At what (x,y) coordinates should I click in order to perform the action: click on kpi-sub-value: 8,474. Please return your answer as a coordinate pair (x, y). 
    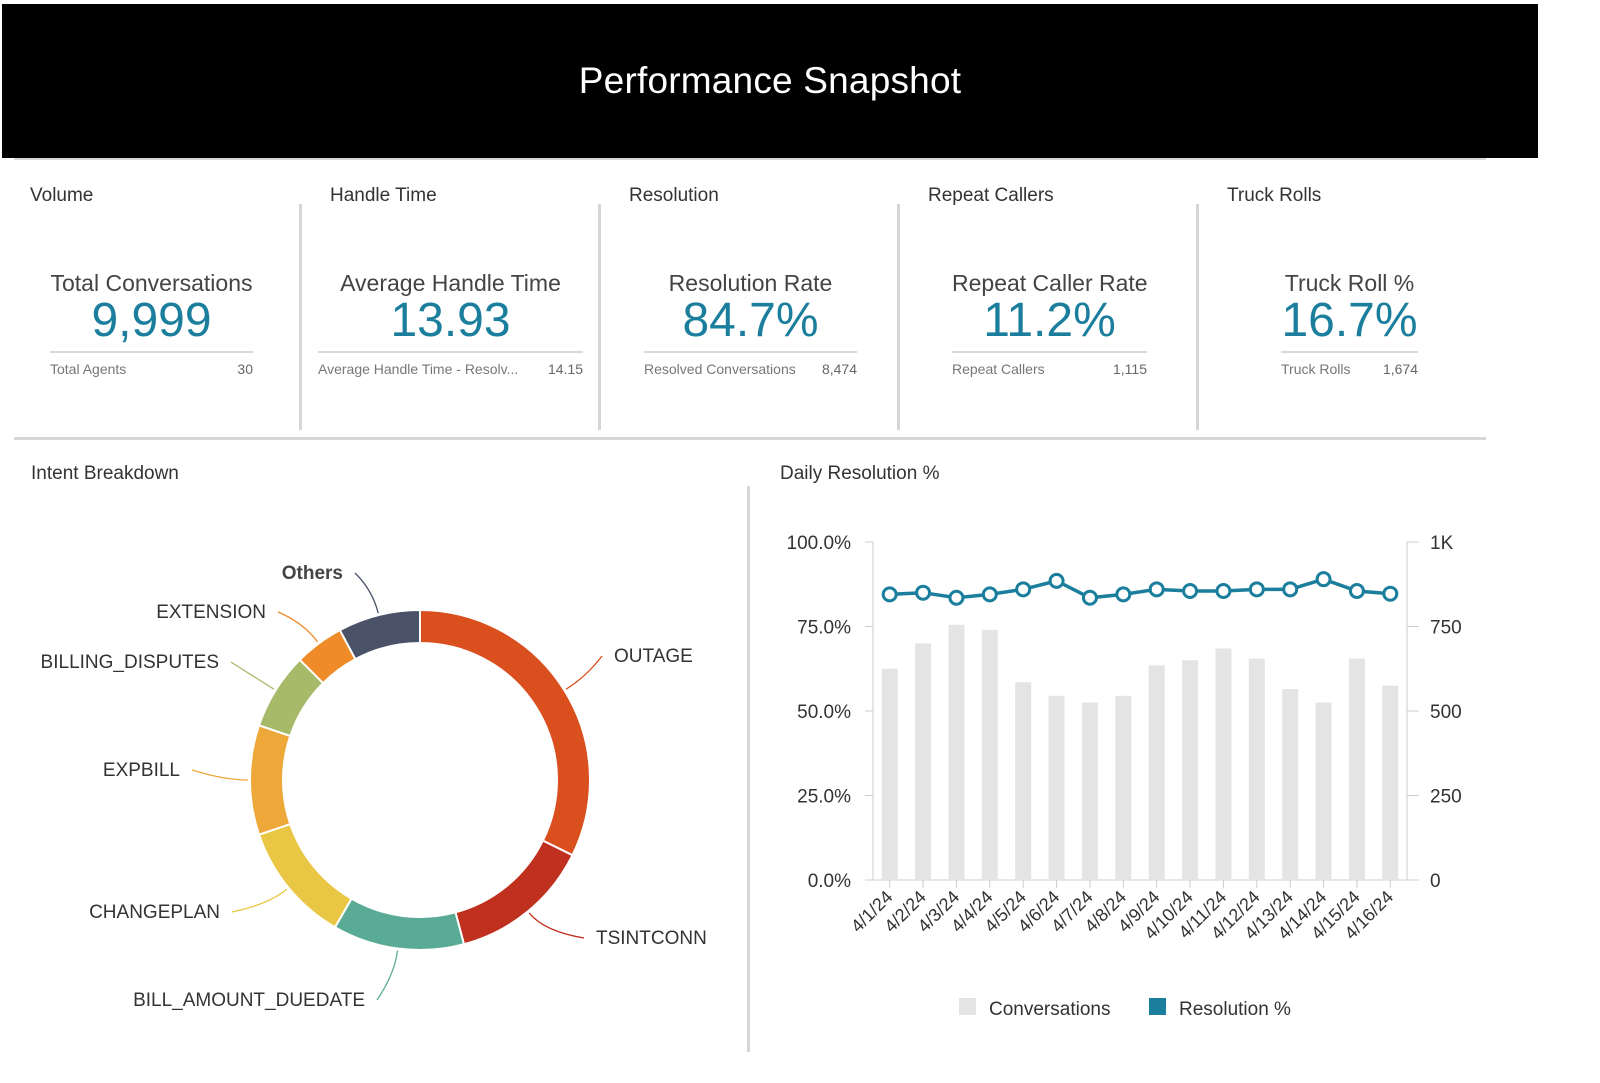
    Looking at the image, I should click on (839, 369).